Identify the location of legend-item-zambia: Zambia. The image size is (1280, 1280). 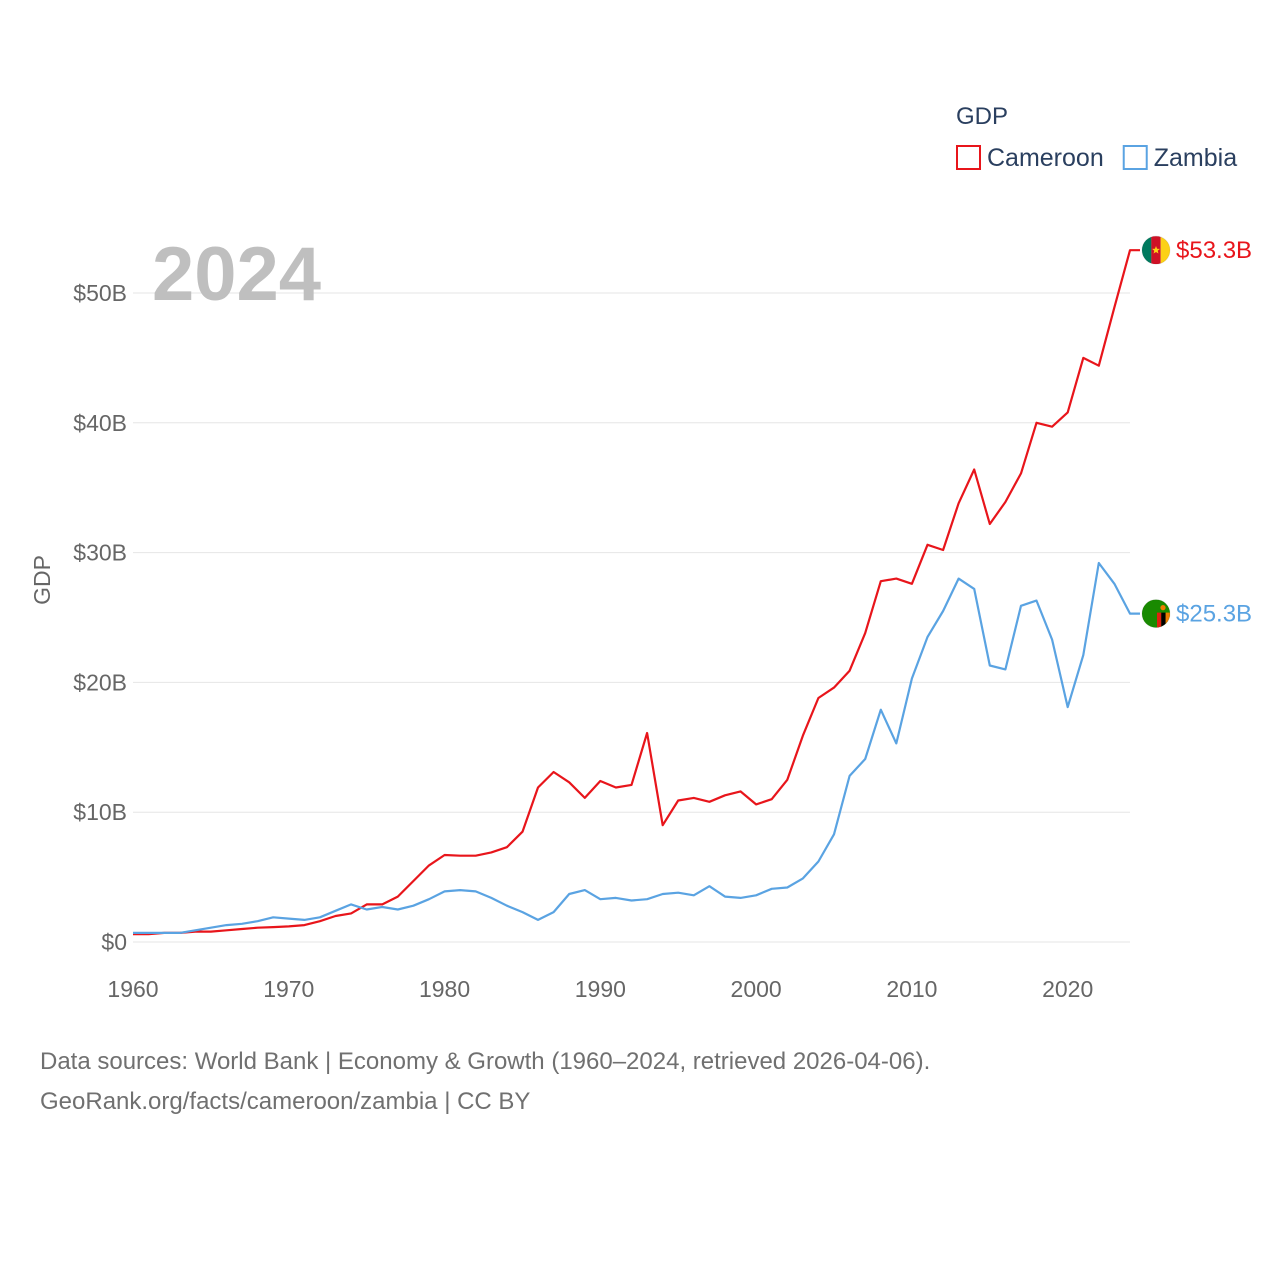
(1179, 158).